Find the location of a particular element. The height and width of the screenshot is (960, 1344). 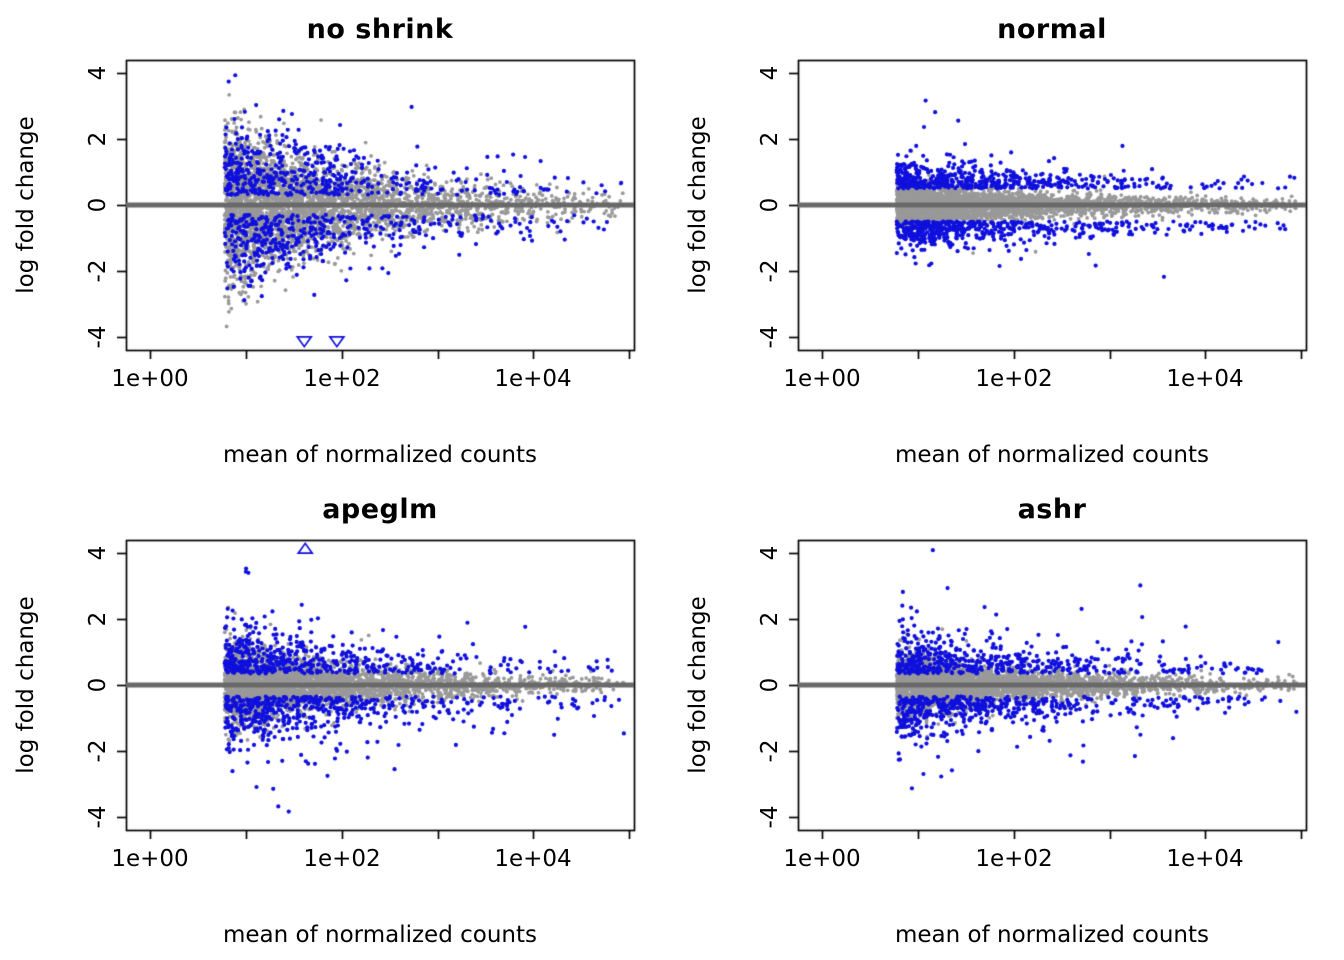

panel-title: normal is located at coordinates (1052, 29).